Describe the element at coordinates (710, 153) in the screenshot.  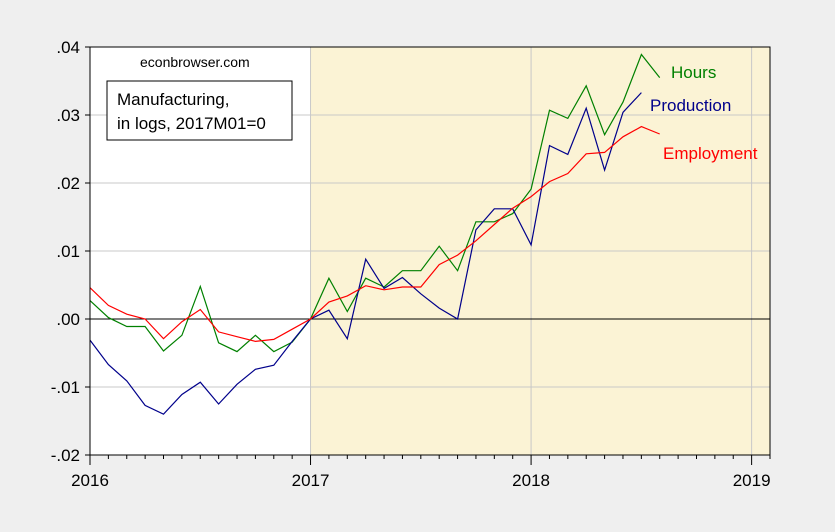
I see `series-label-employment: Employment` at that location.